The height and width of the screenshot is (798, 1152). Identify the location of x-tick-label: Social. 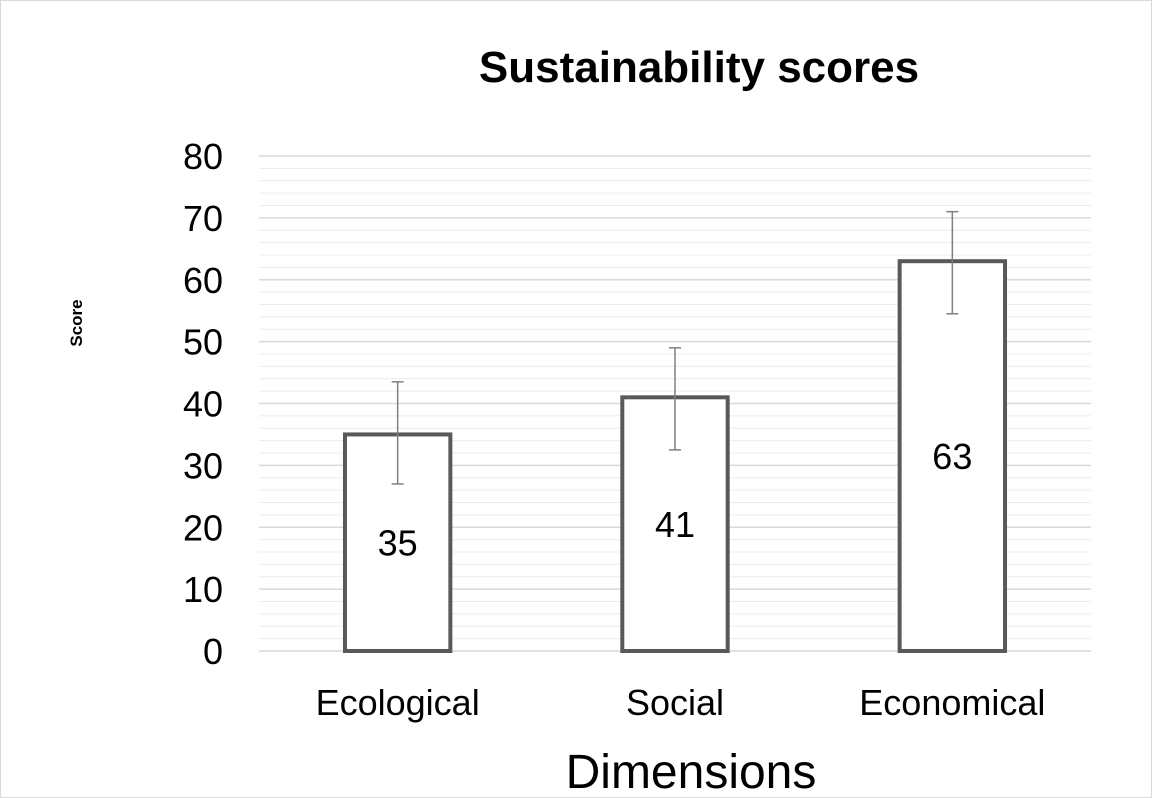
(675, 702).